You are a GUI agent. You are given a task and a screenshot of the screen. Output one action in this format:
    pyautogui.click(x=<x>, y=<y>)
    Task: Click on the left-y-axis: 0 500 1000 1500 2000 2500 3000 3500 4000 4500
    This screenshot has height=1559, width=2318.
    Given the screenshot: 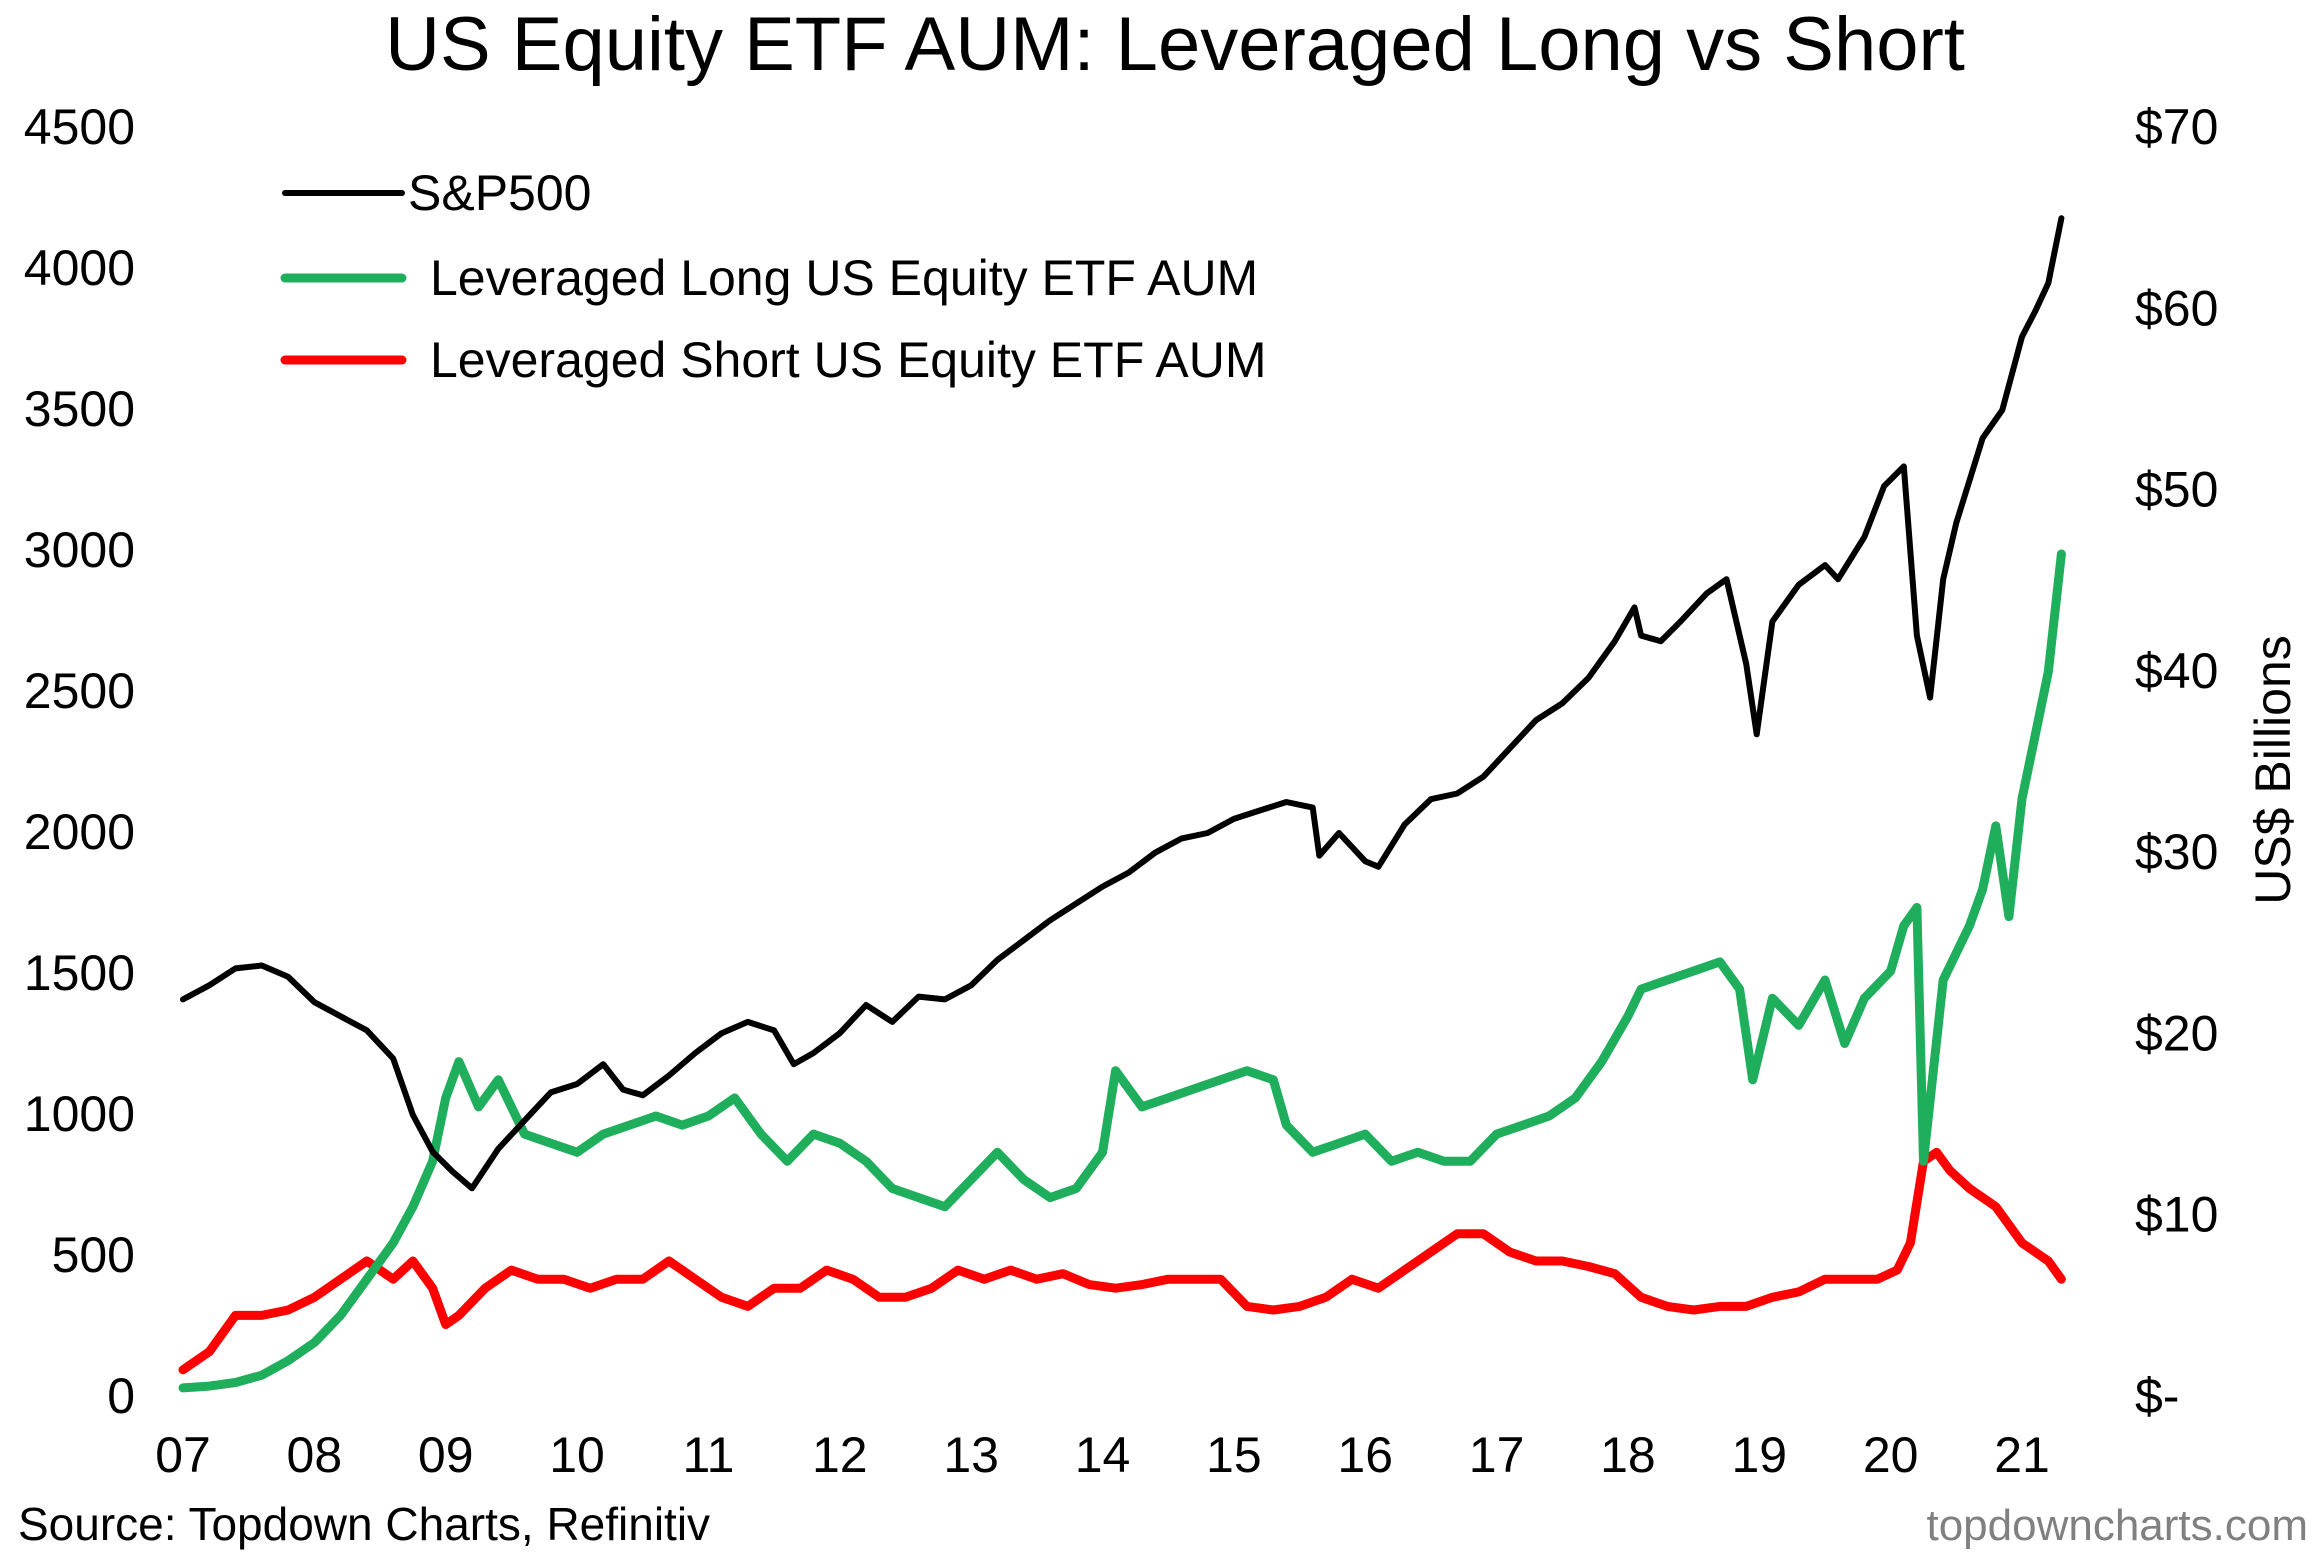 What is the action you would take?
    pyautogui.click(x=79, y=761)
    